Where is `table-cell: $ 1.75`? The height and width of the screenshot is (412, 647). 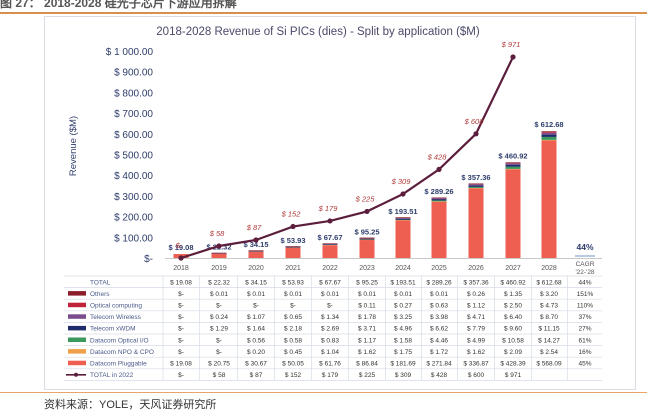
table-cell: $ 1.75 is located at coordinates (403, 352).